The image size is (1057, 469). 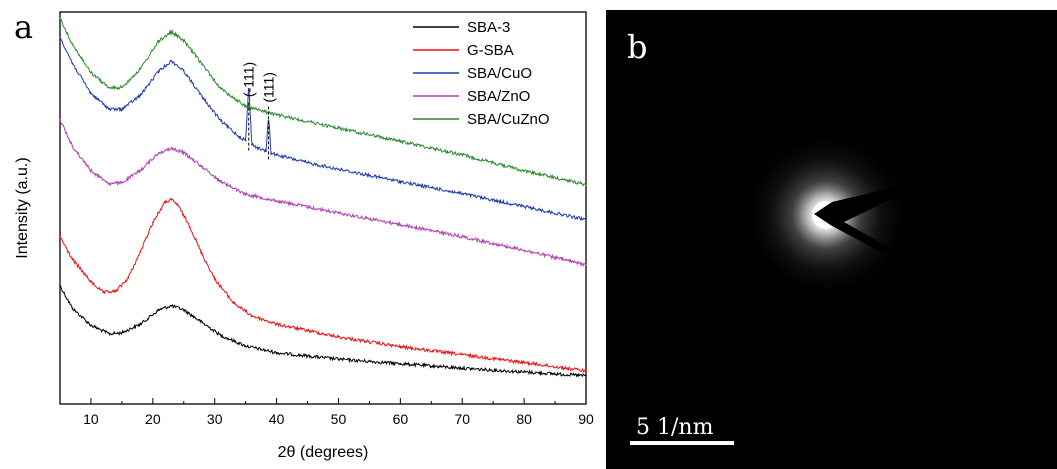 I want to click on peak-annotation: (-111), so click(x=249, y=79).